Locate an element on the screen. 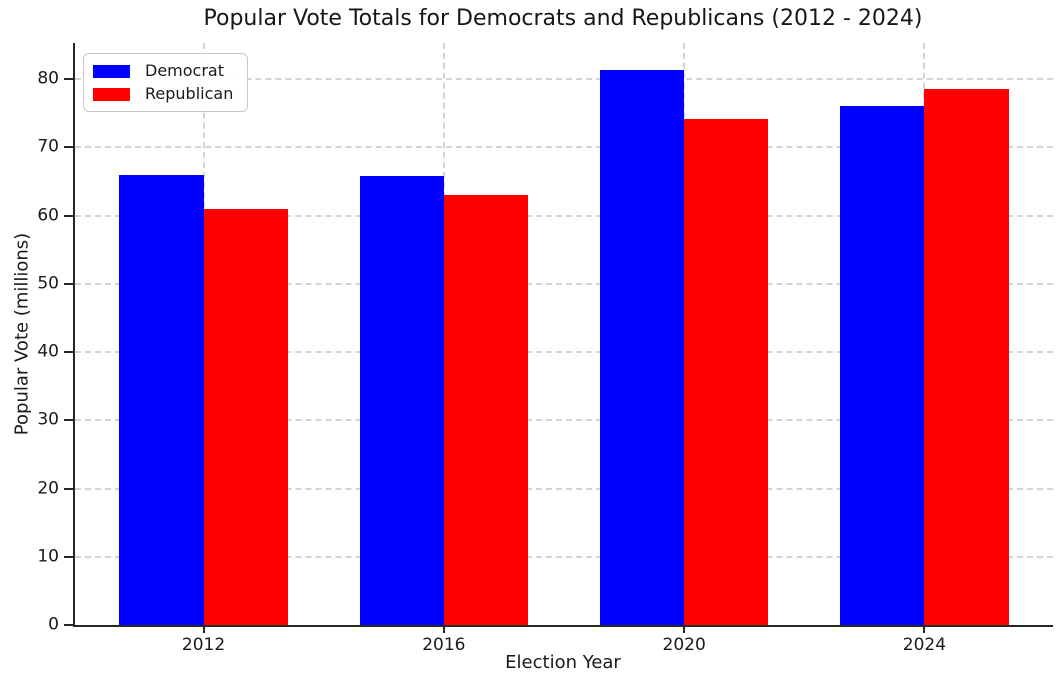 The height and width of the screenshot is (695, 1064). y-tick-label-20: 20 is located at coordinates (48, 488).